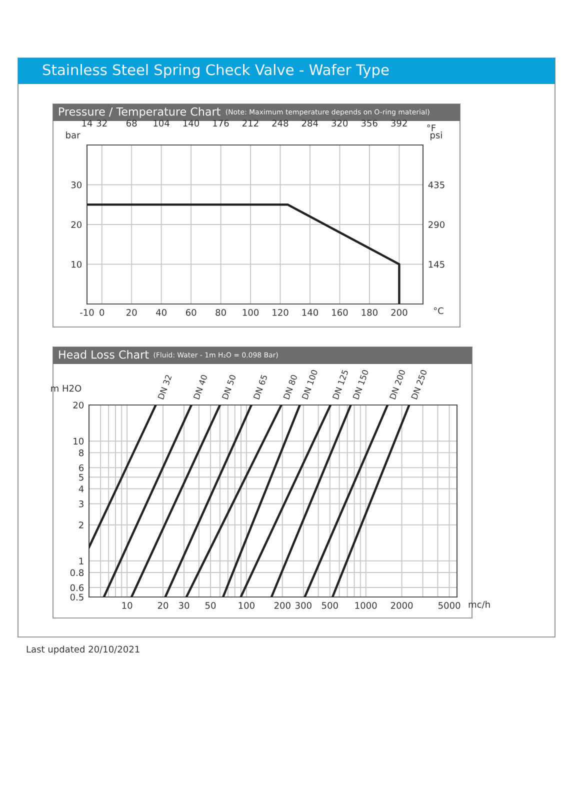 This screenshot has height=806, width=570. Describe the element at coordinates (210, 605) in the screenshot. I see `x-tick-label: 50` at that location.